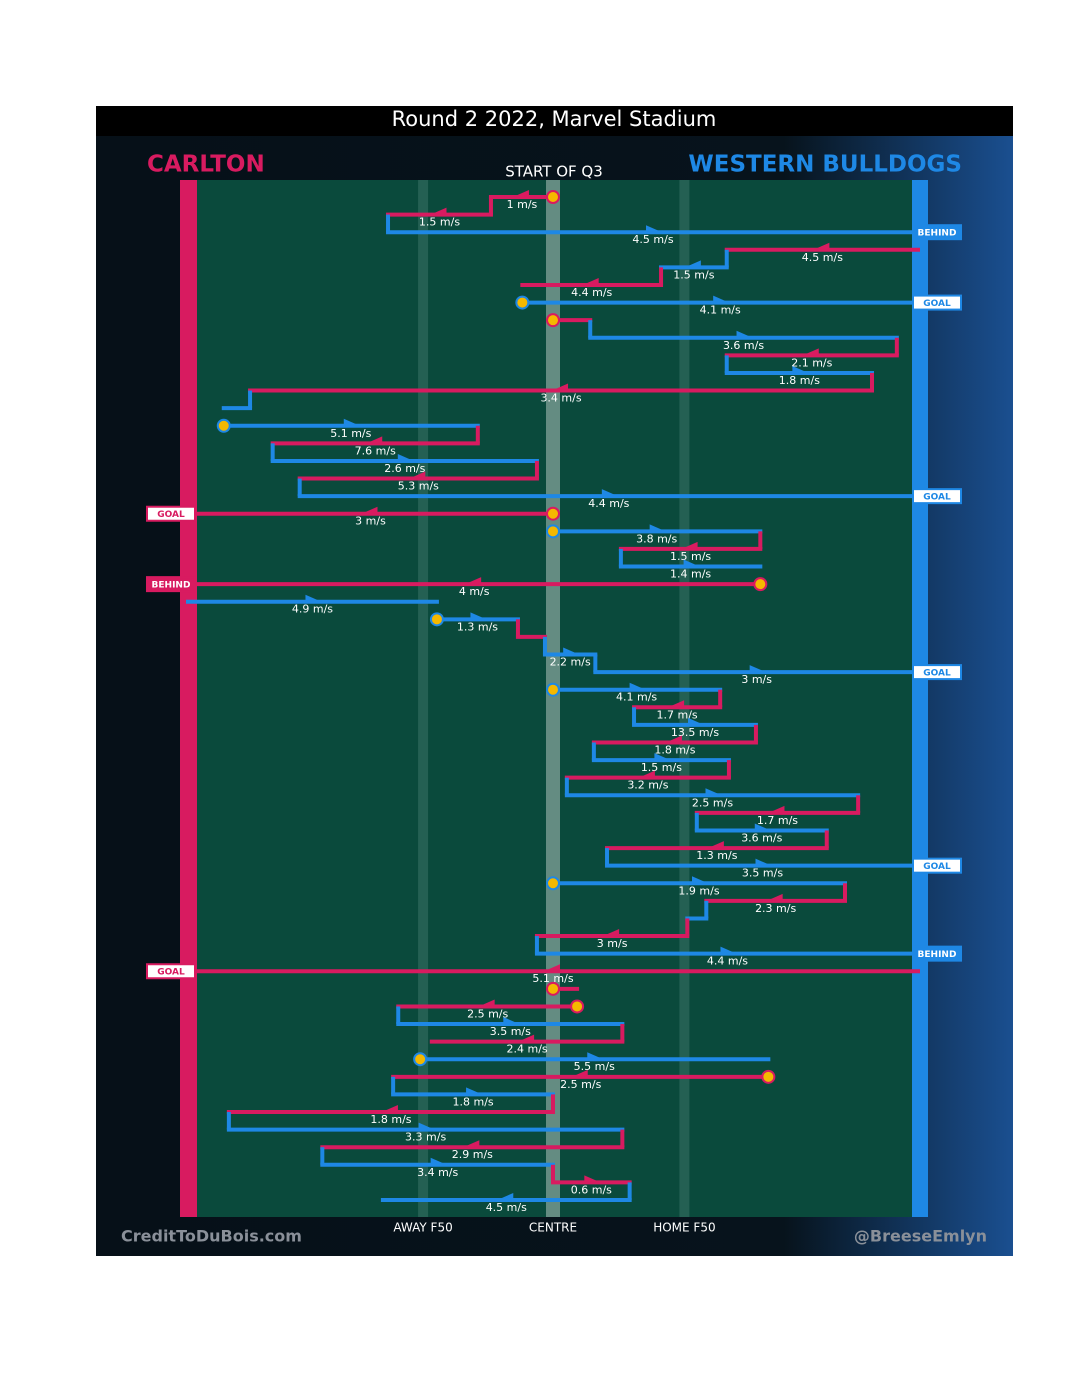 The width and height of the screenshot is (1080, 1375). I want to click on title-bar, so click(554, 121).